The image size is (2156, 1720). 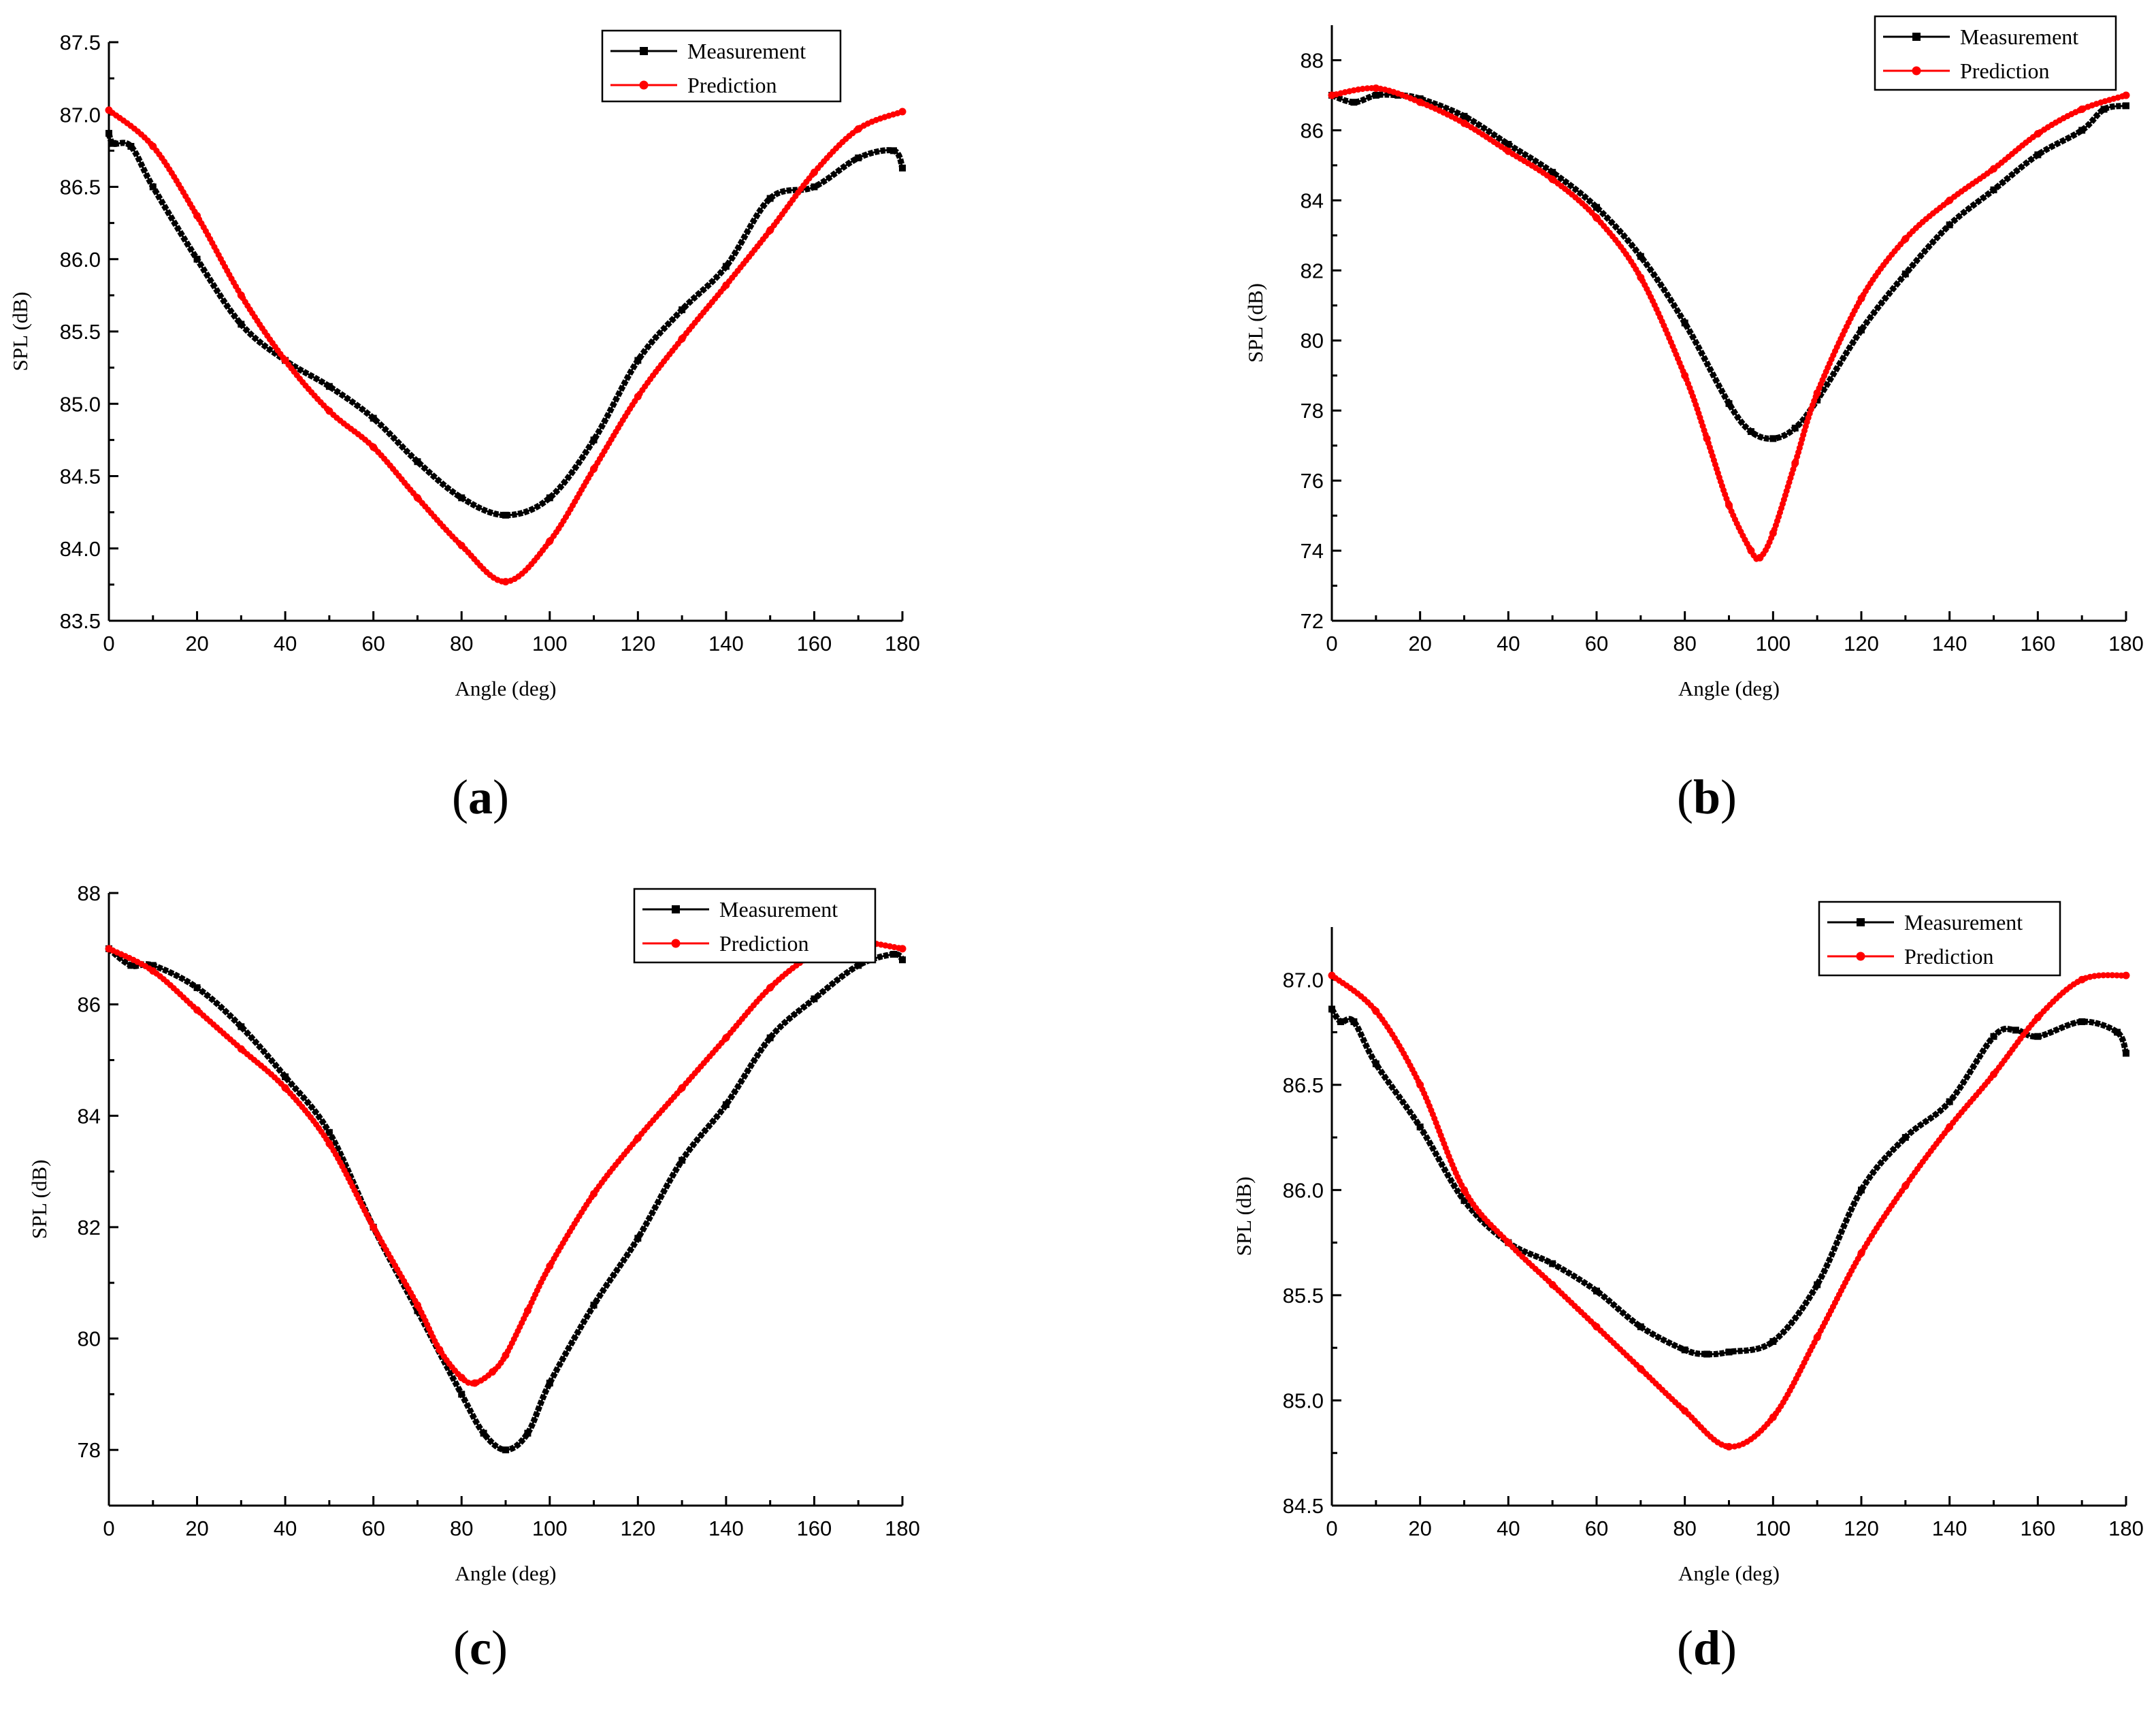 What do you see at coordinates (80, 477) in the screenshot?
I see `y-tick-label: 84.5` at bounding box center [80, 477].